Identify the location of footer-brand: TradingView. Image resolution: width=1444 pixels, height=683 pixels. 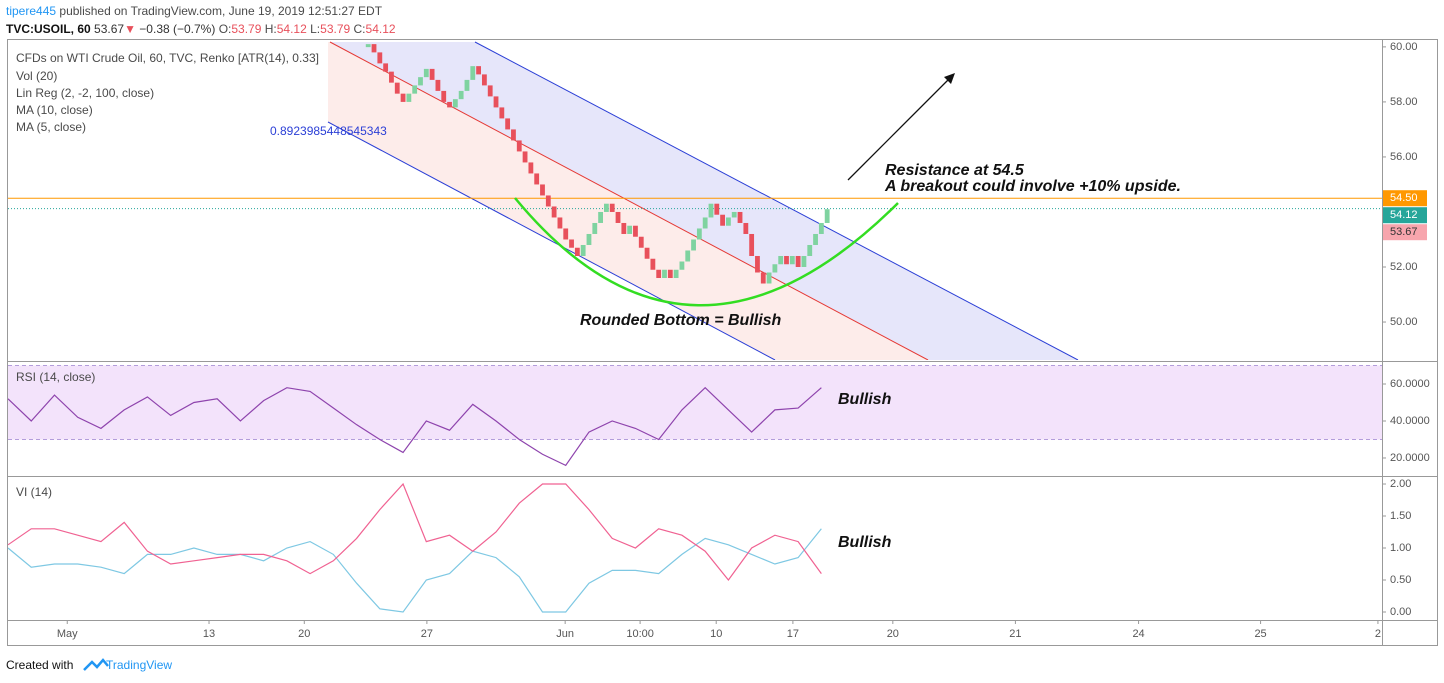
(139, 665).